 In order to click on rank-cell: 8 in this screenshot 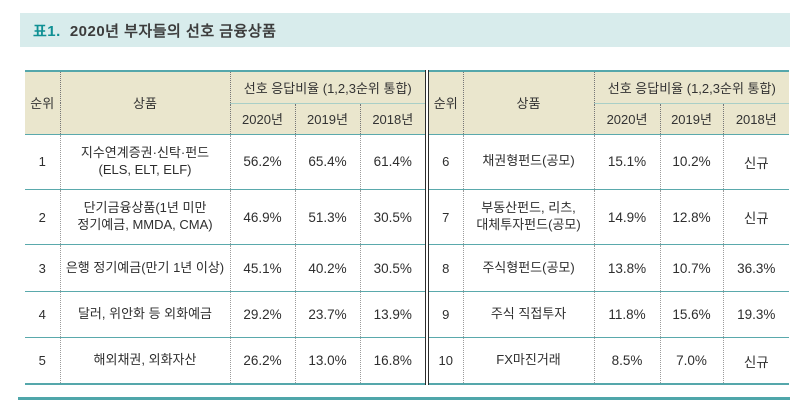, I will do `click(446, 268)`.